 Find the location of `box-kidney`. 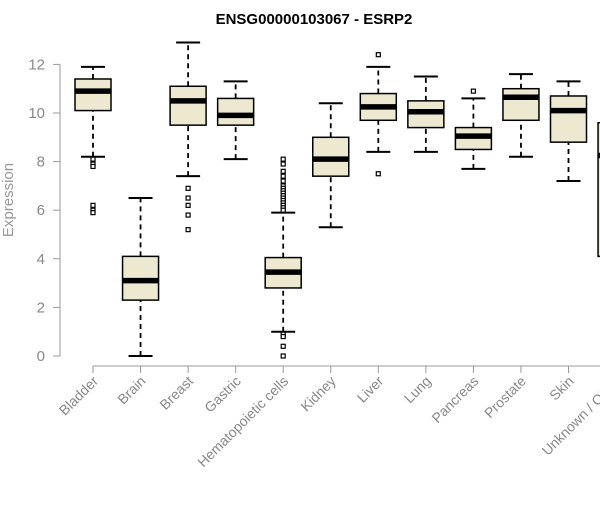

box-kidney is located at coordinates (331, 165).